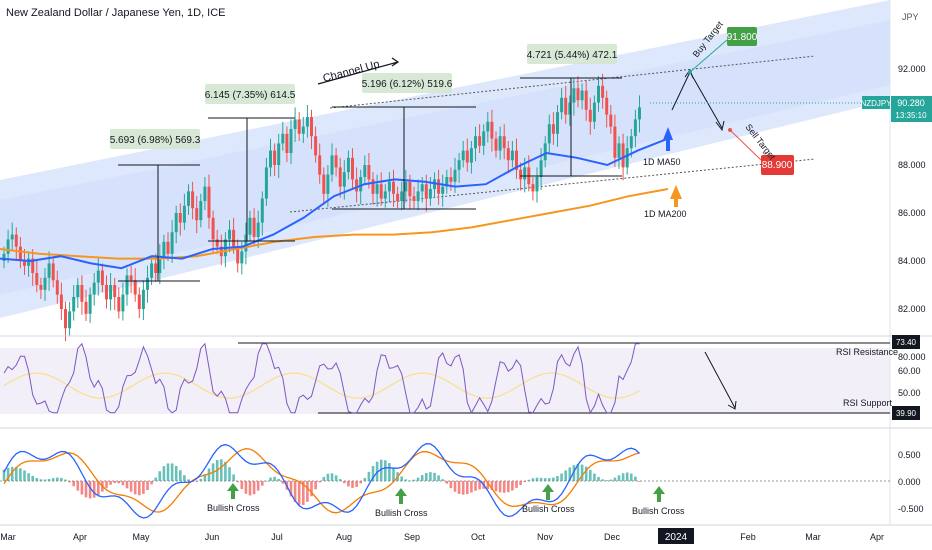 This screenshot has height=550, width=932. I want to click on ma200-arrow-icon, so click(676, 196).